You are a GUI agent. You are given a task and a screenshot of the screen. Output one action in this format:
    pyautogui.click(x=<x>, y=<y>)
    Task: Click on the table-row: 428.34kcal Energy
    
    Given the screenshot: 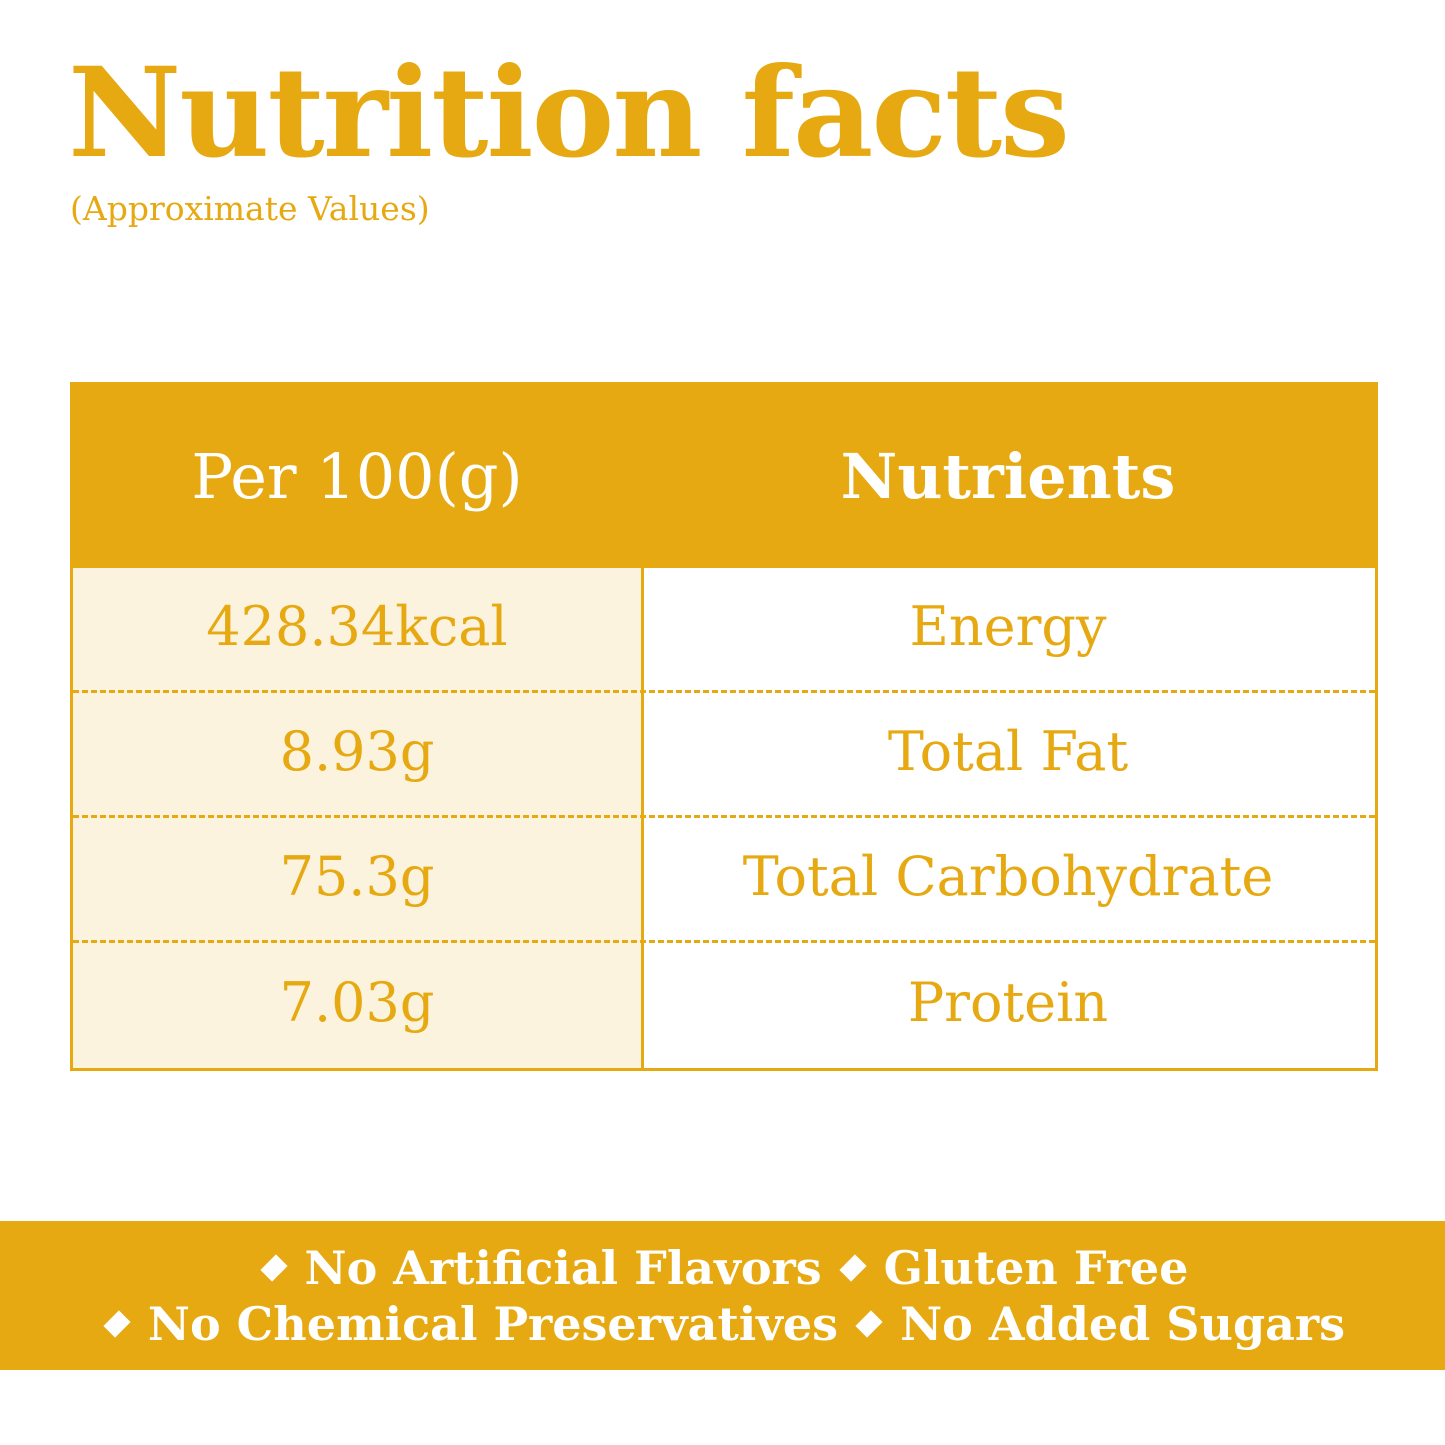 What is the action you would take?
    pyautogui.click(x=724, y=630)
    